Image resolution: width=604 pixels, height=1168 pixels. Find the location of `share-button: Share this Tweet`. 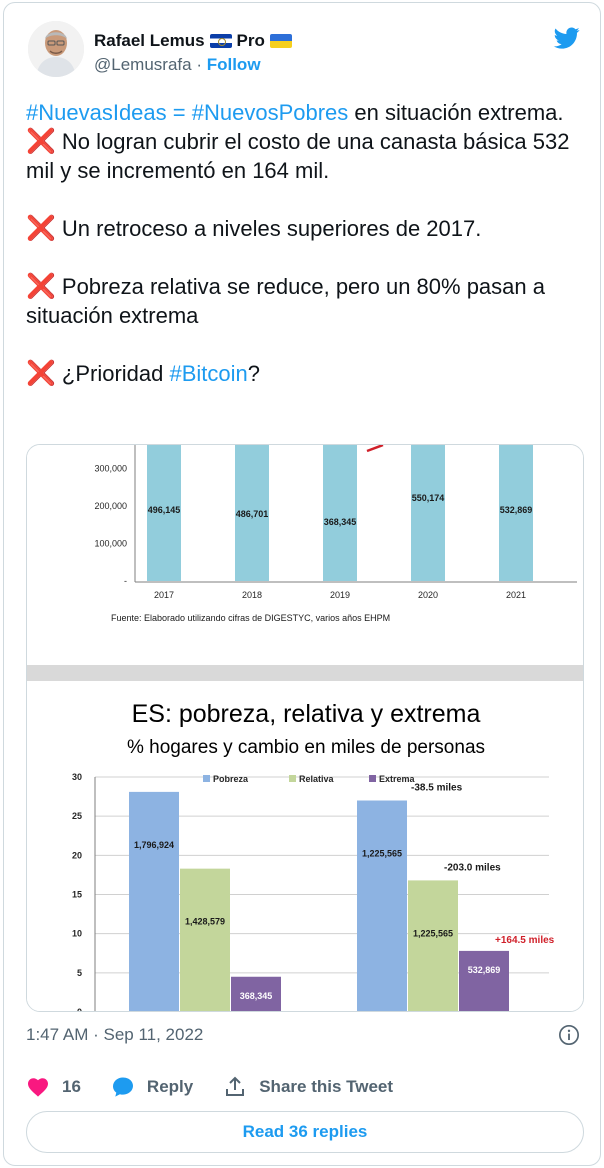

share-button: Share this Tweet is located at coordinates (308, 1087).